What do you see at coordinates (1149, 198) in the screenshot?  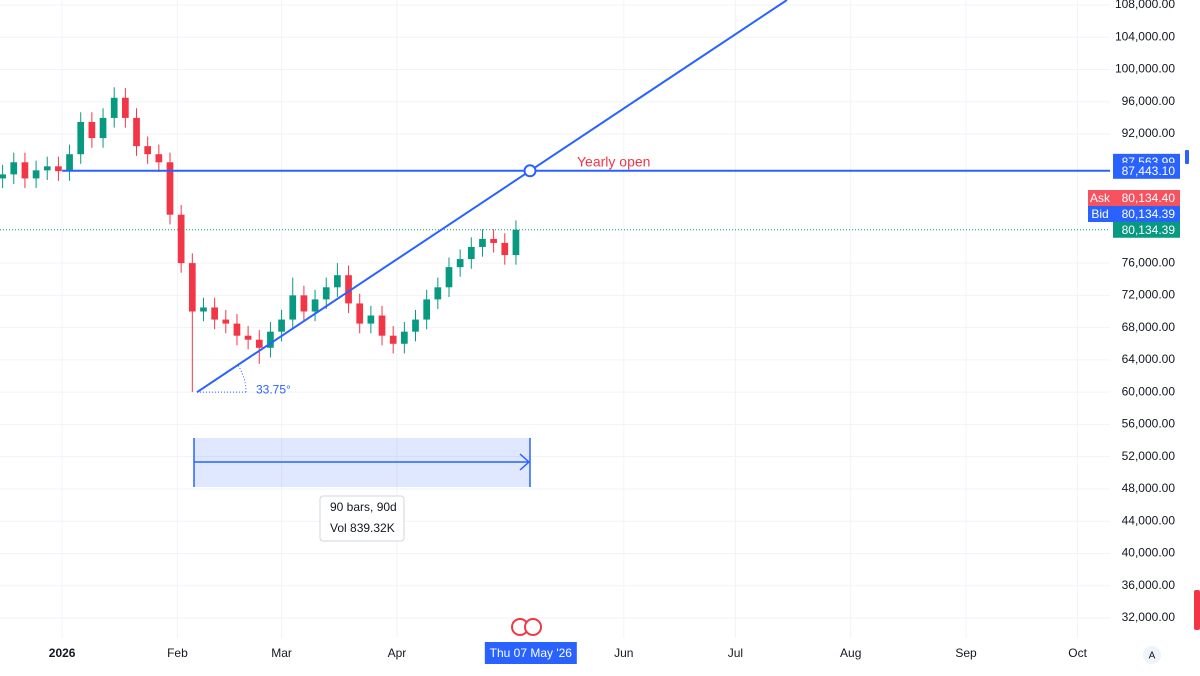 I see `ask-price: 80,134.40` at bounding box center [1149, 198].